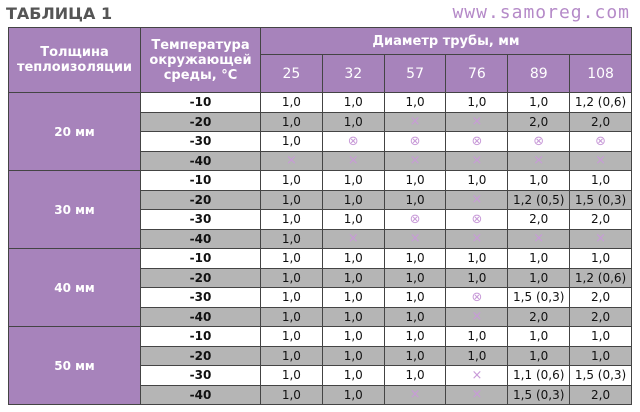 The image size is (640, 412). Describe the element at coordinates (74, 131) in the screenshot. I see `thickness: 20 мм` at that location.